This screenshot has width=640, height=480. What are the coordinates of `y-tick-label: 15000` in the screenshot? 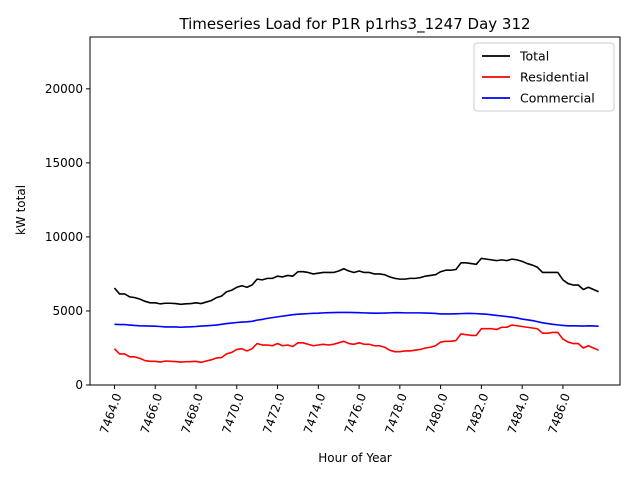 It's located at (64, 163).